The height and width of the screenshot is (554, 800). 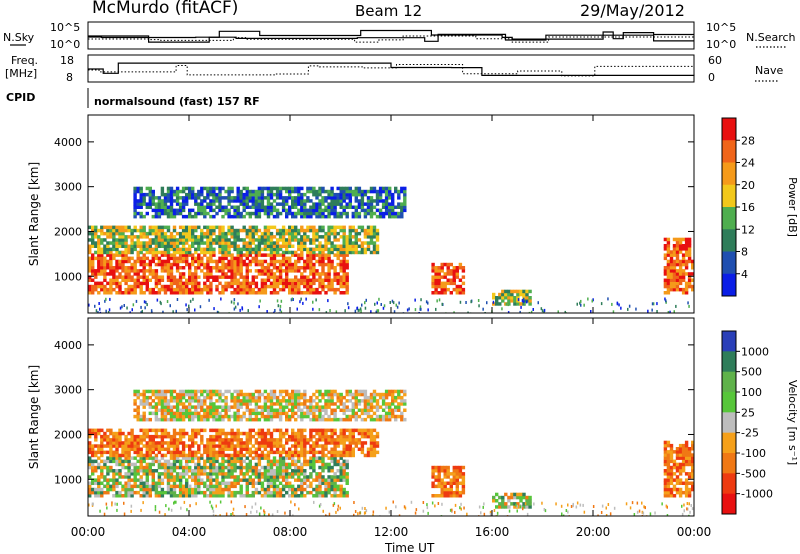 What do you see at coordinates (34, 214) in the screenshot?
I see `power-ylabel: Slant Range [km]` at bounding box center [34, 214].